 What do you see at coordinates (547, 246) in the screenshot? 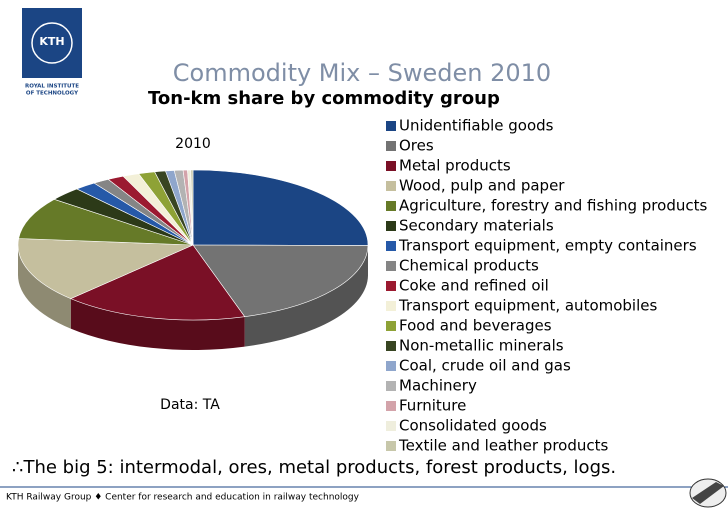
I see `legend-label: Transport equipment, empty containers` at bounding box center [547, 246].